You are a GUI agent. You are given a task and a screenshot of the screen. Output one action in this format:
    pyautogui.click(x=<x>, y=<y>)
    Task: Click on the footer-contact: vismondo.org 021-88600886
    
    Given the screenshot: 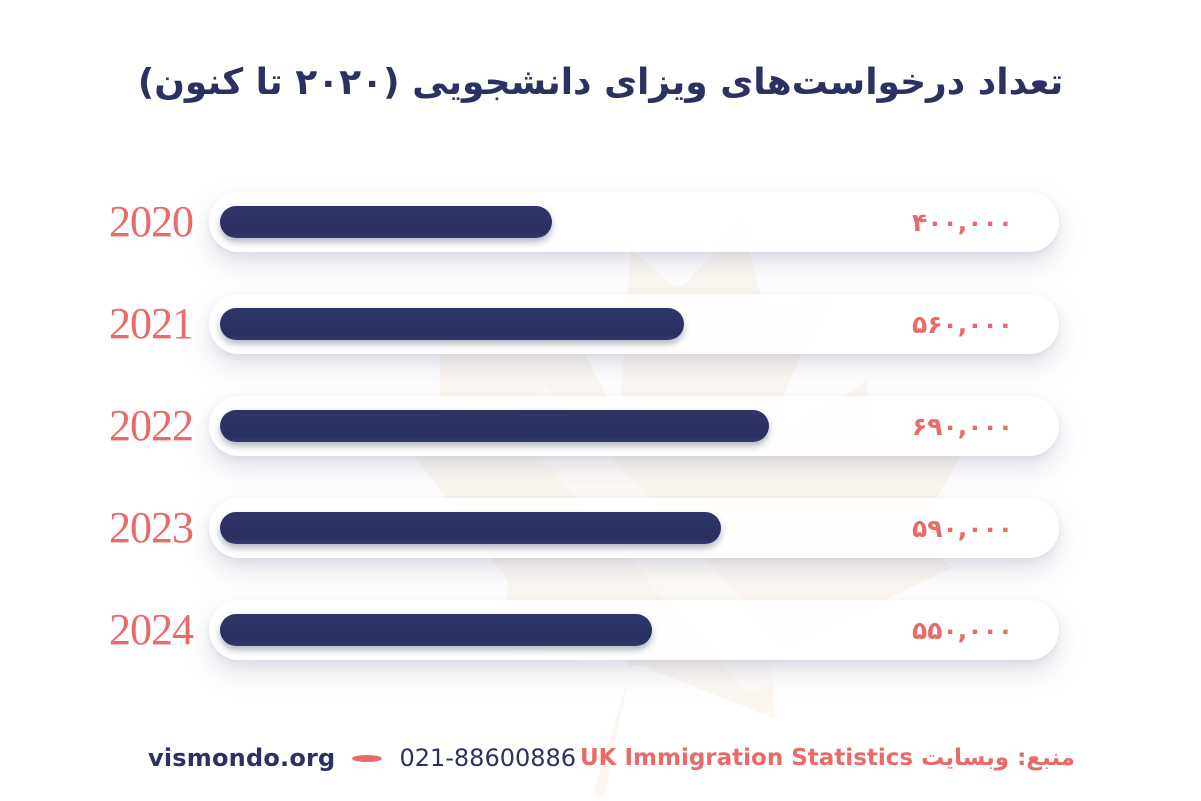 What is the action you would take?
    pyautogui.click(x=362, y=758)
    